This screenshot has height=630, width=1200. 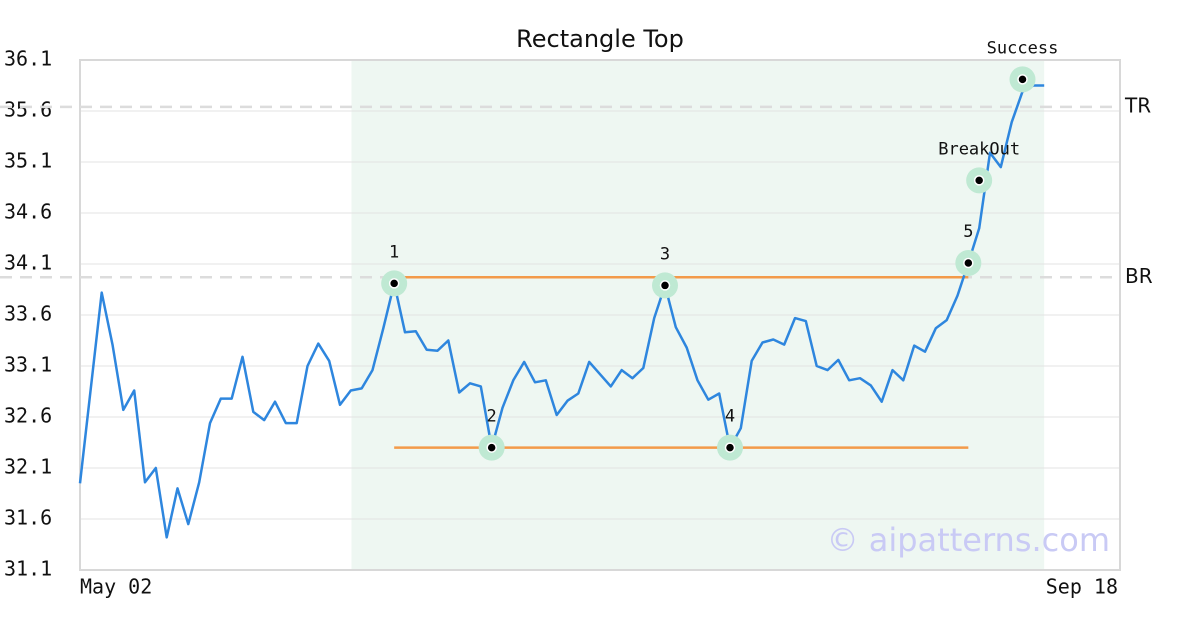 I want to click on y-tick-label: 34.1, so click(x=28, y=263).